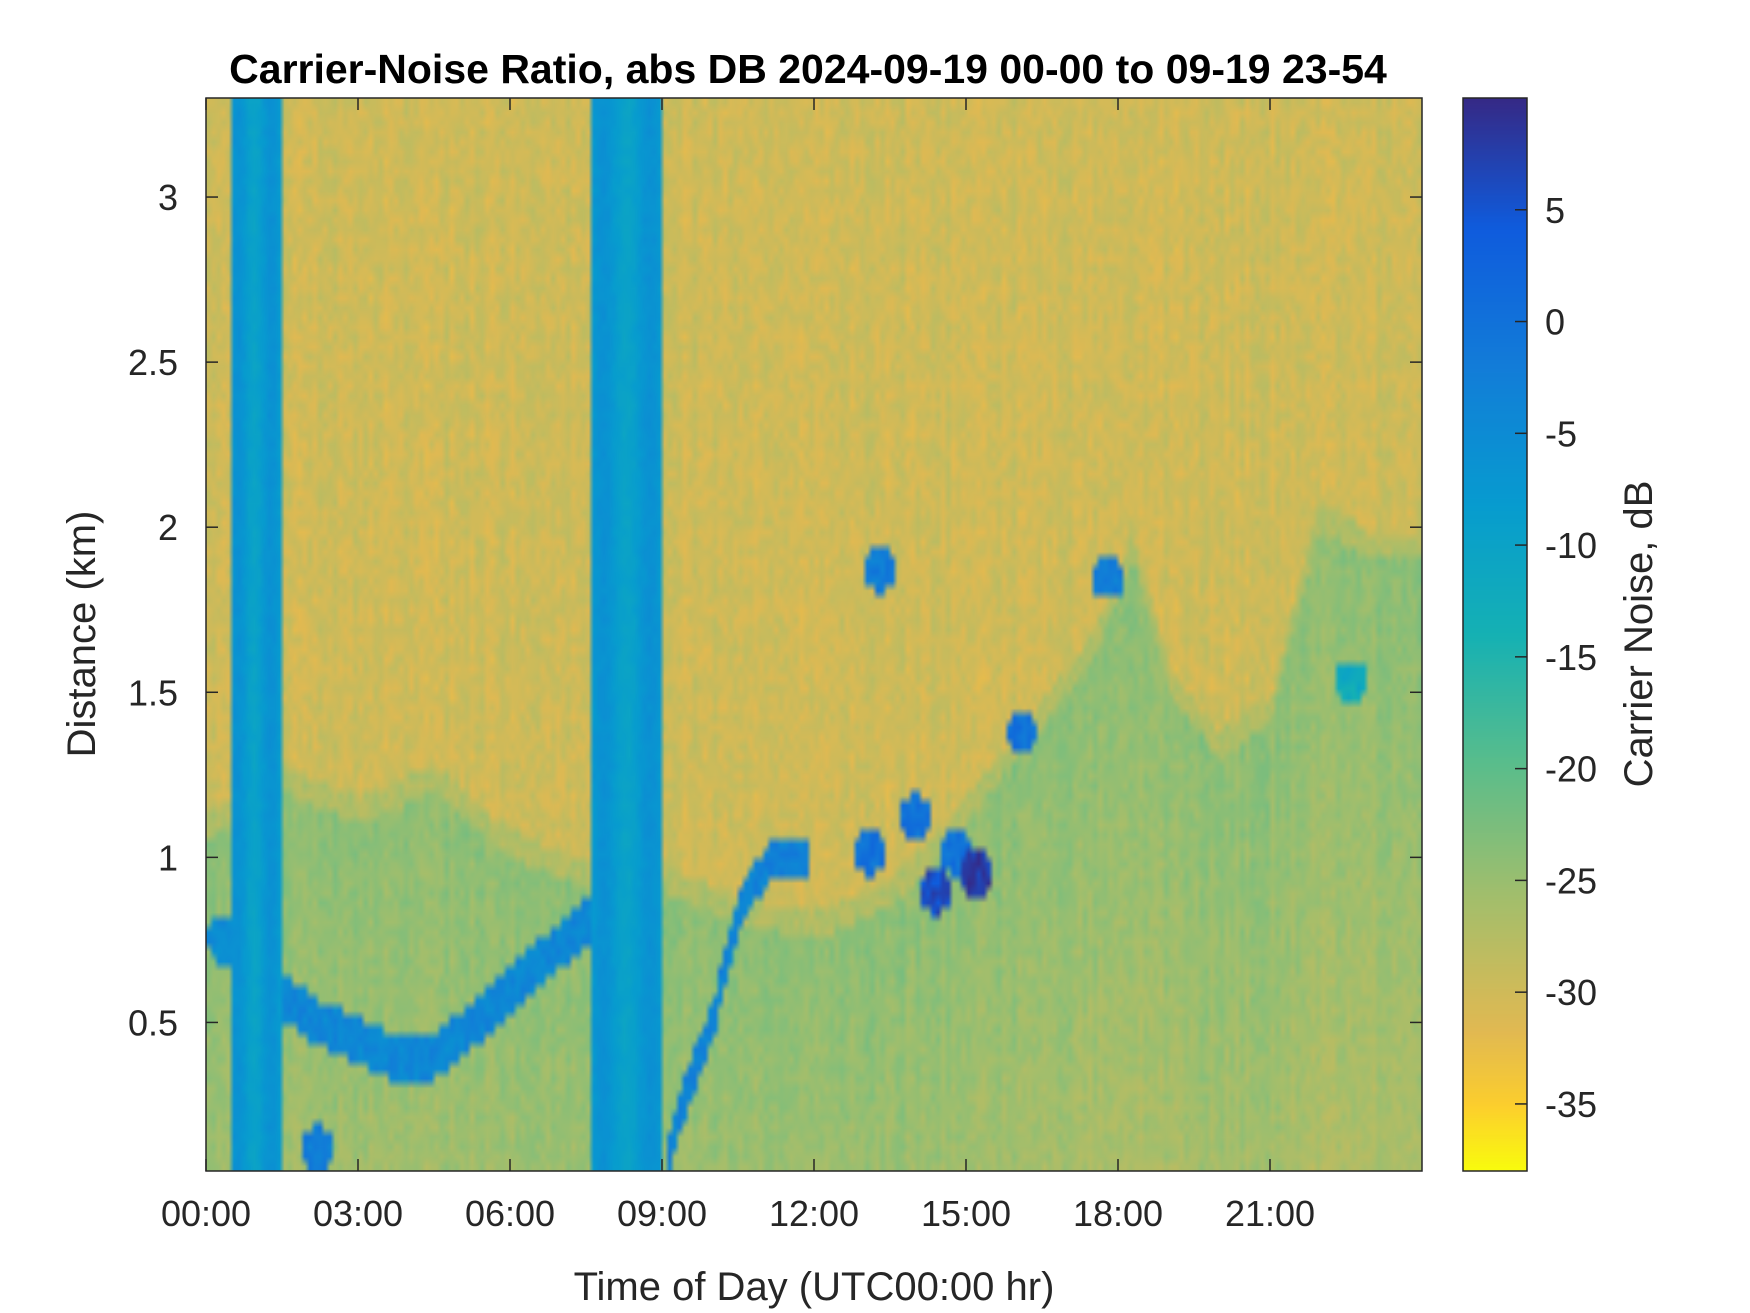  I want to click on x-tick-label: 03:00, so click(358, 1213).